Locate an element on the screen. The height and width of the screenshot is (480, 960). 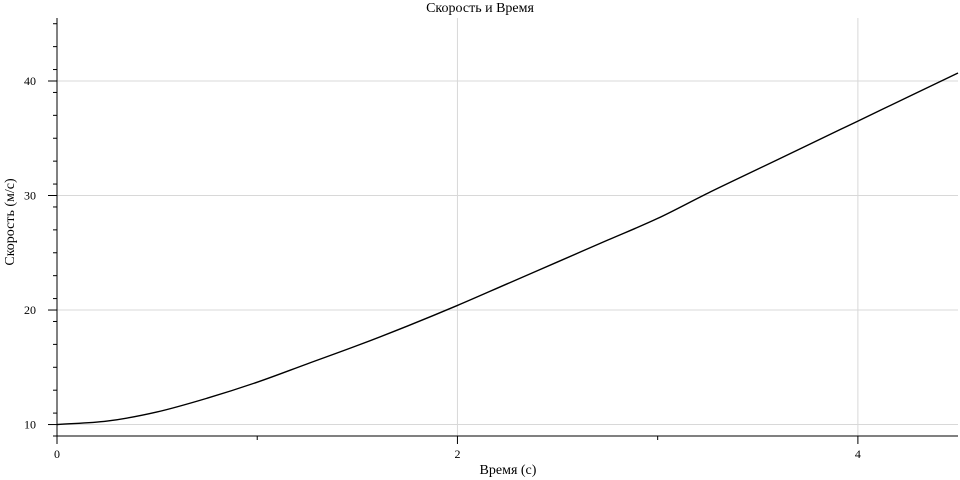
y-tick-label: 20 is located at coordinates (30, 310).